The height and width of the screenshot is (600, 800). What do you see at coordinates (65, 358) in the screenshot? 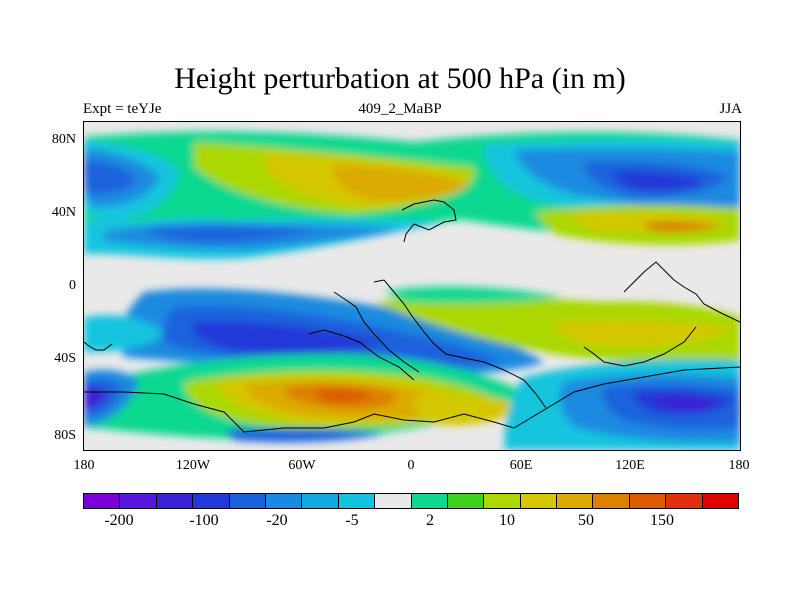
I see `lat-label: 40S` at bounding box center [65, 358].